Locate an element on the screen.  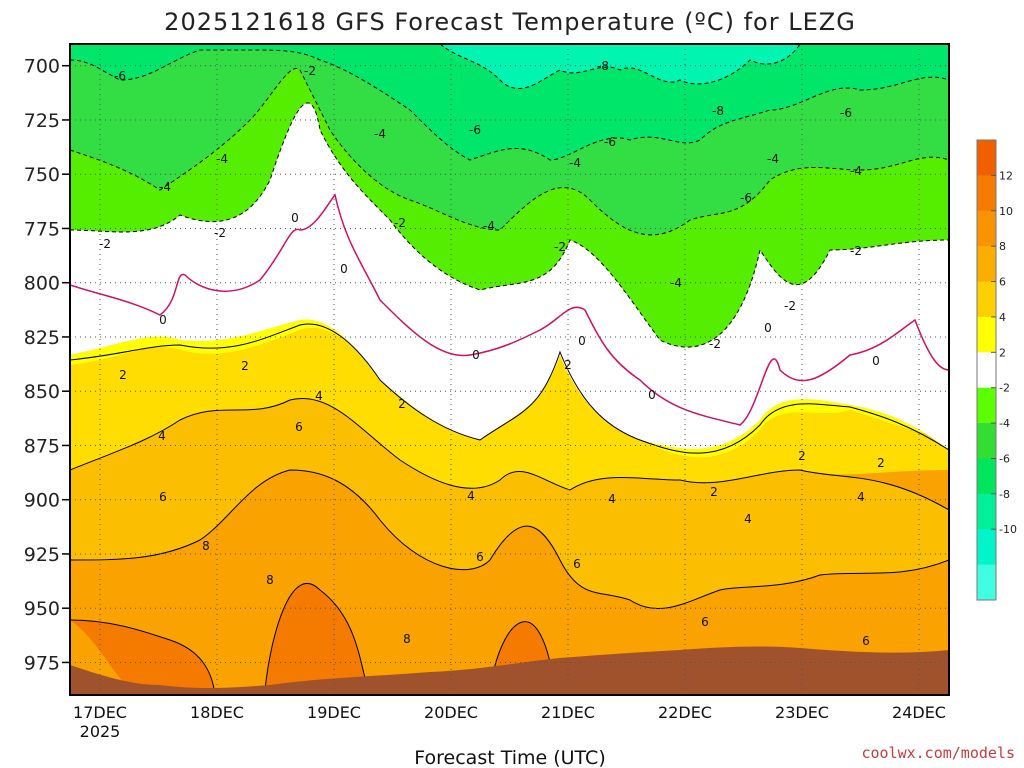
y-tick-label: 825 is located at coordinates (42, 338).